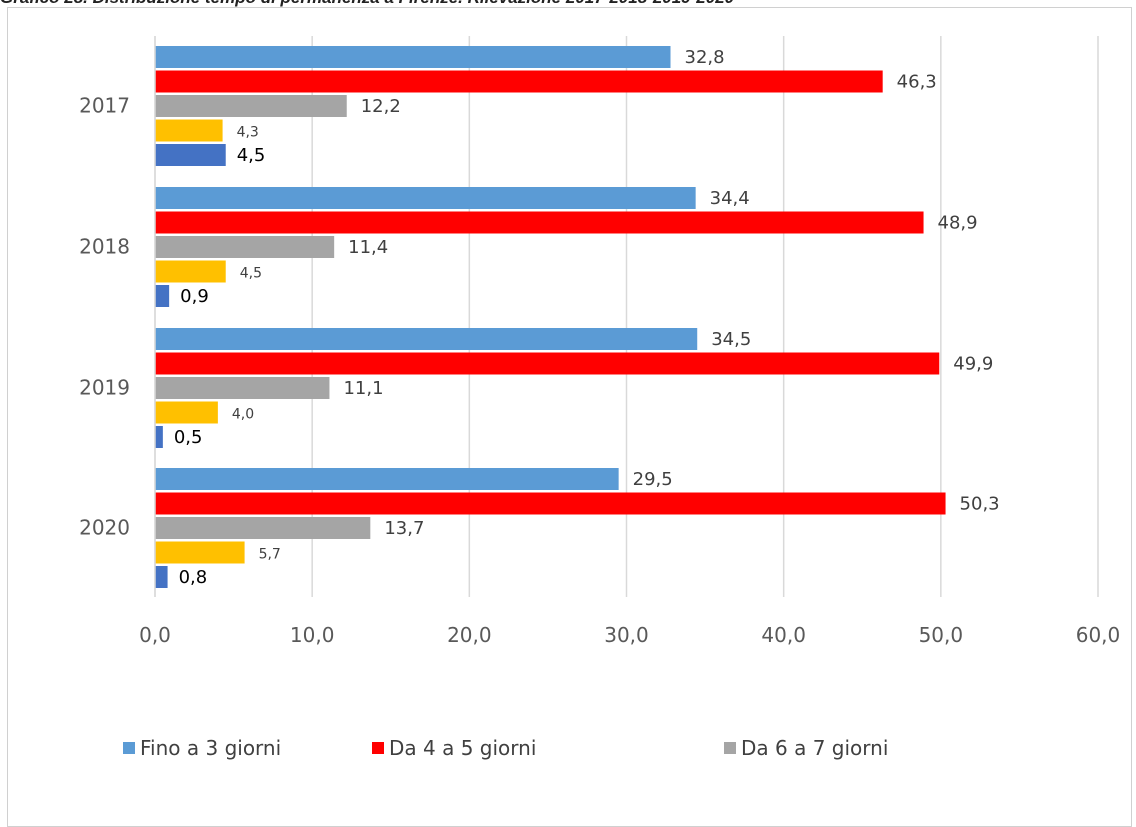  What do you see at coordinates (194, 296) in the screenshot?
I see `data-label: 0,9` at bounding box center [194, 296].